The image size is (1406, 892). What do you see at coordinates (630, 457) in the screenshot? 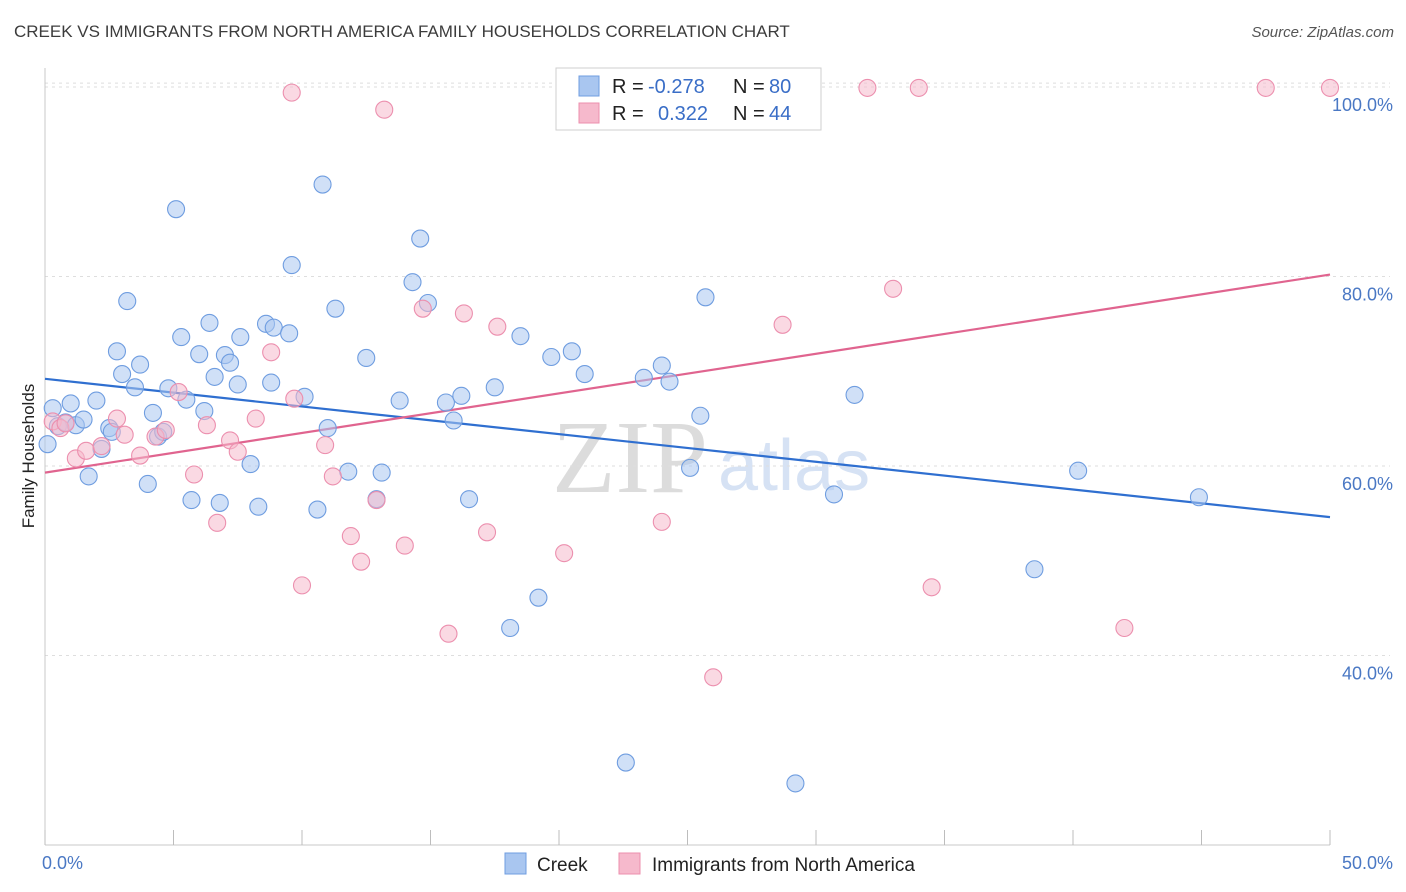
I see `watermark-zip: ZIP` at bounding box center [630, 457].